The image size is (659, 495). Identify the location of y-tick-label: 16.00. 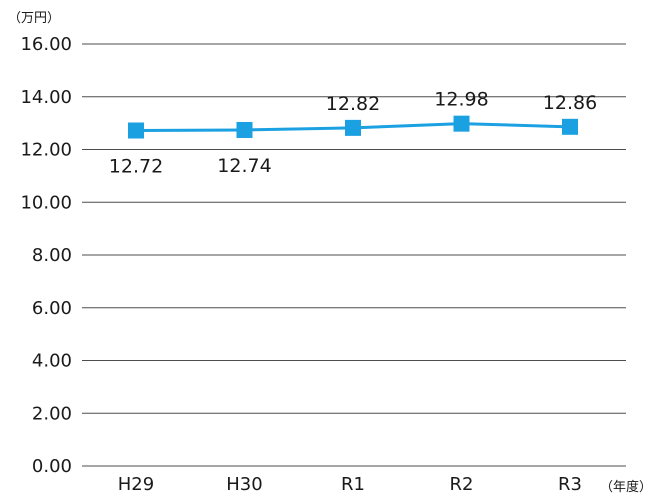
(46, 44).